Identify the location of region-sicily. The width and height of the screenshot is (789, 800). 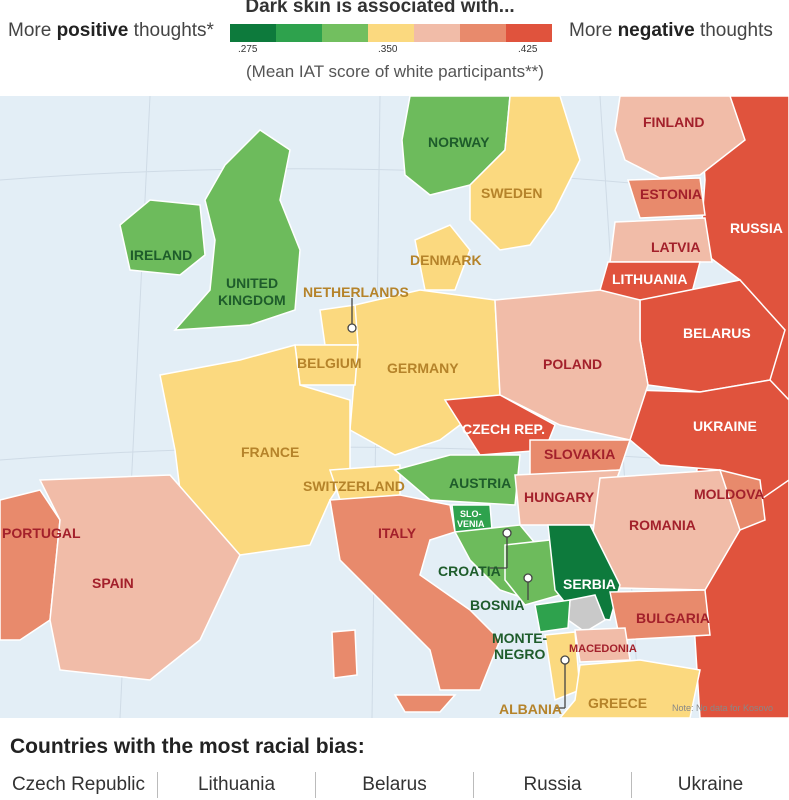
(425, 703).